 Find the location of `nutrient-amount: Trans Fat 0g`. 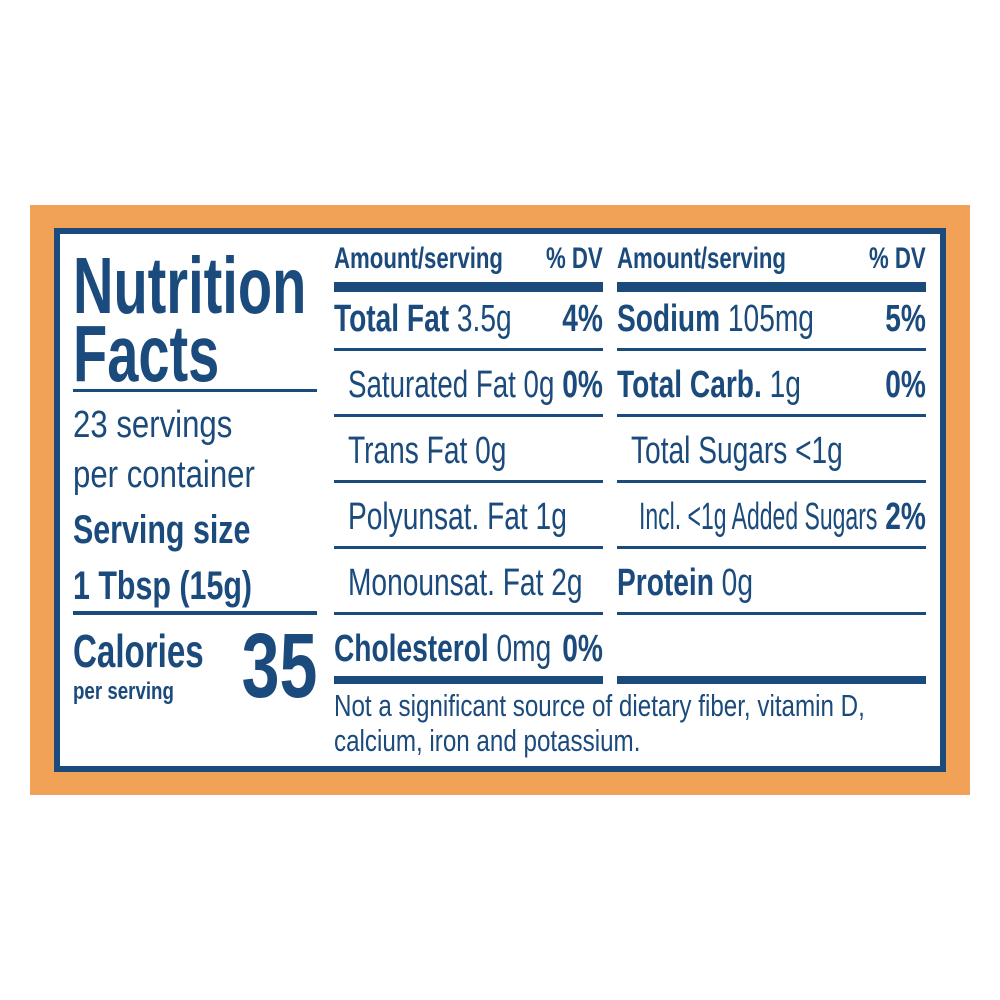

nutrient-amount: Trans Fat 0g is located at coordinates (427, 451).